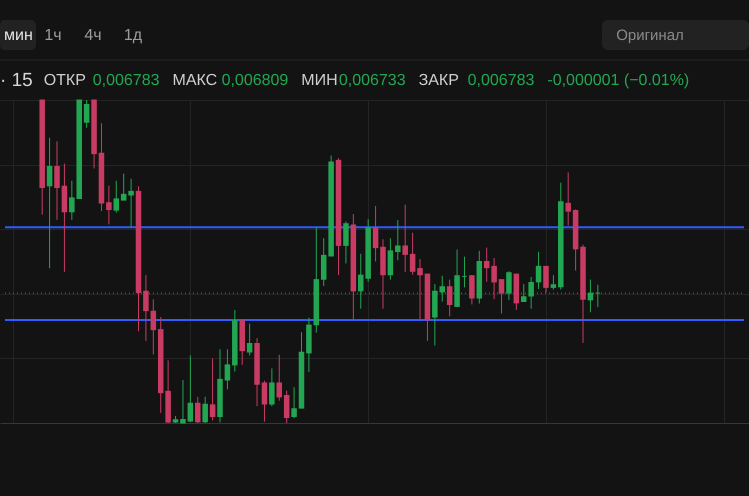 The height and width of the screenshot is (496, 749). What do you see at coordinates (93, 35) in the screenshot?
I see `text: 4ч` at bounding box center [93, 35].